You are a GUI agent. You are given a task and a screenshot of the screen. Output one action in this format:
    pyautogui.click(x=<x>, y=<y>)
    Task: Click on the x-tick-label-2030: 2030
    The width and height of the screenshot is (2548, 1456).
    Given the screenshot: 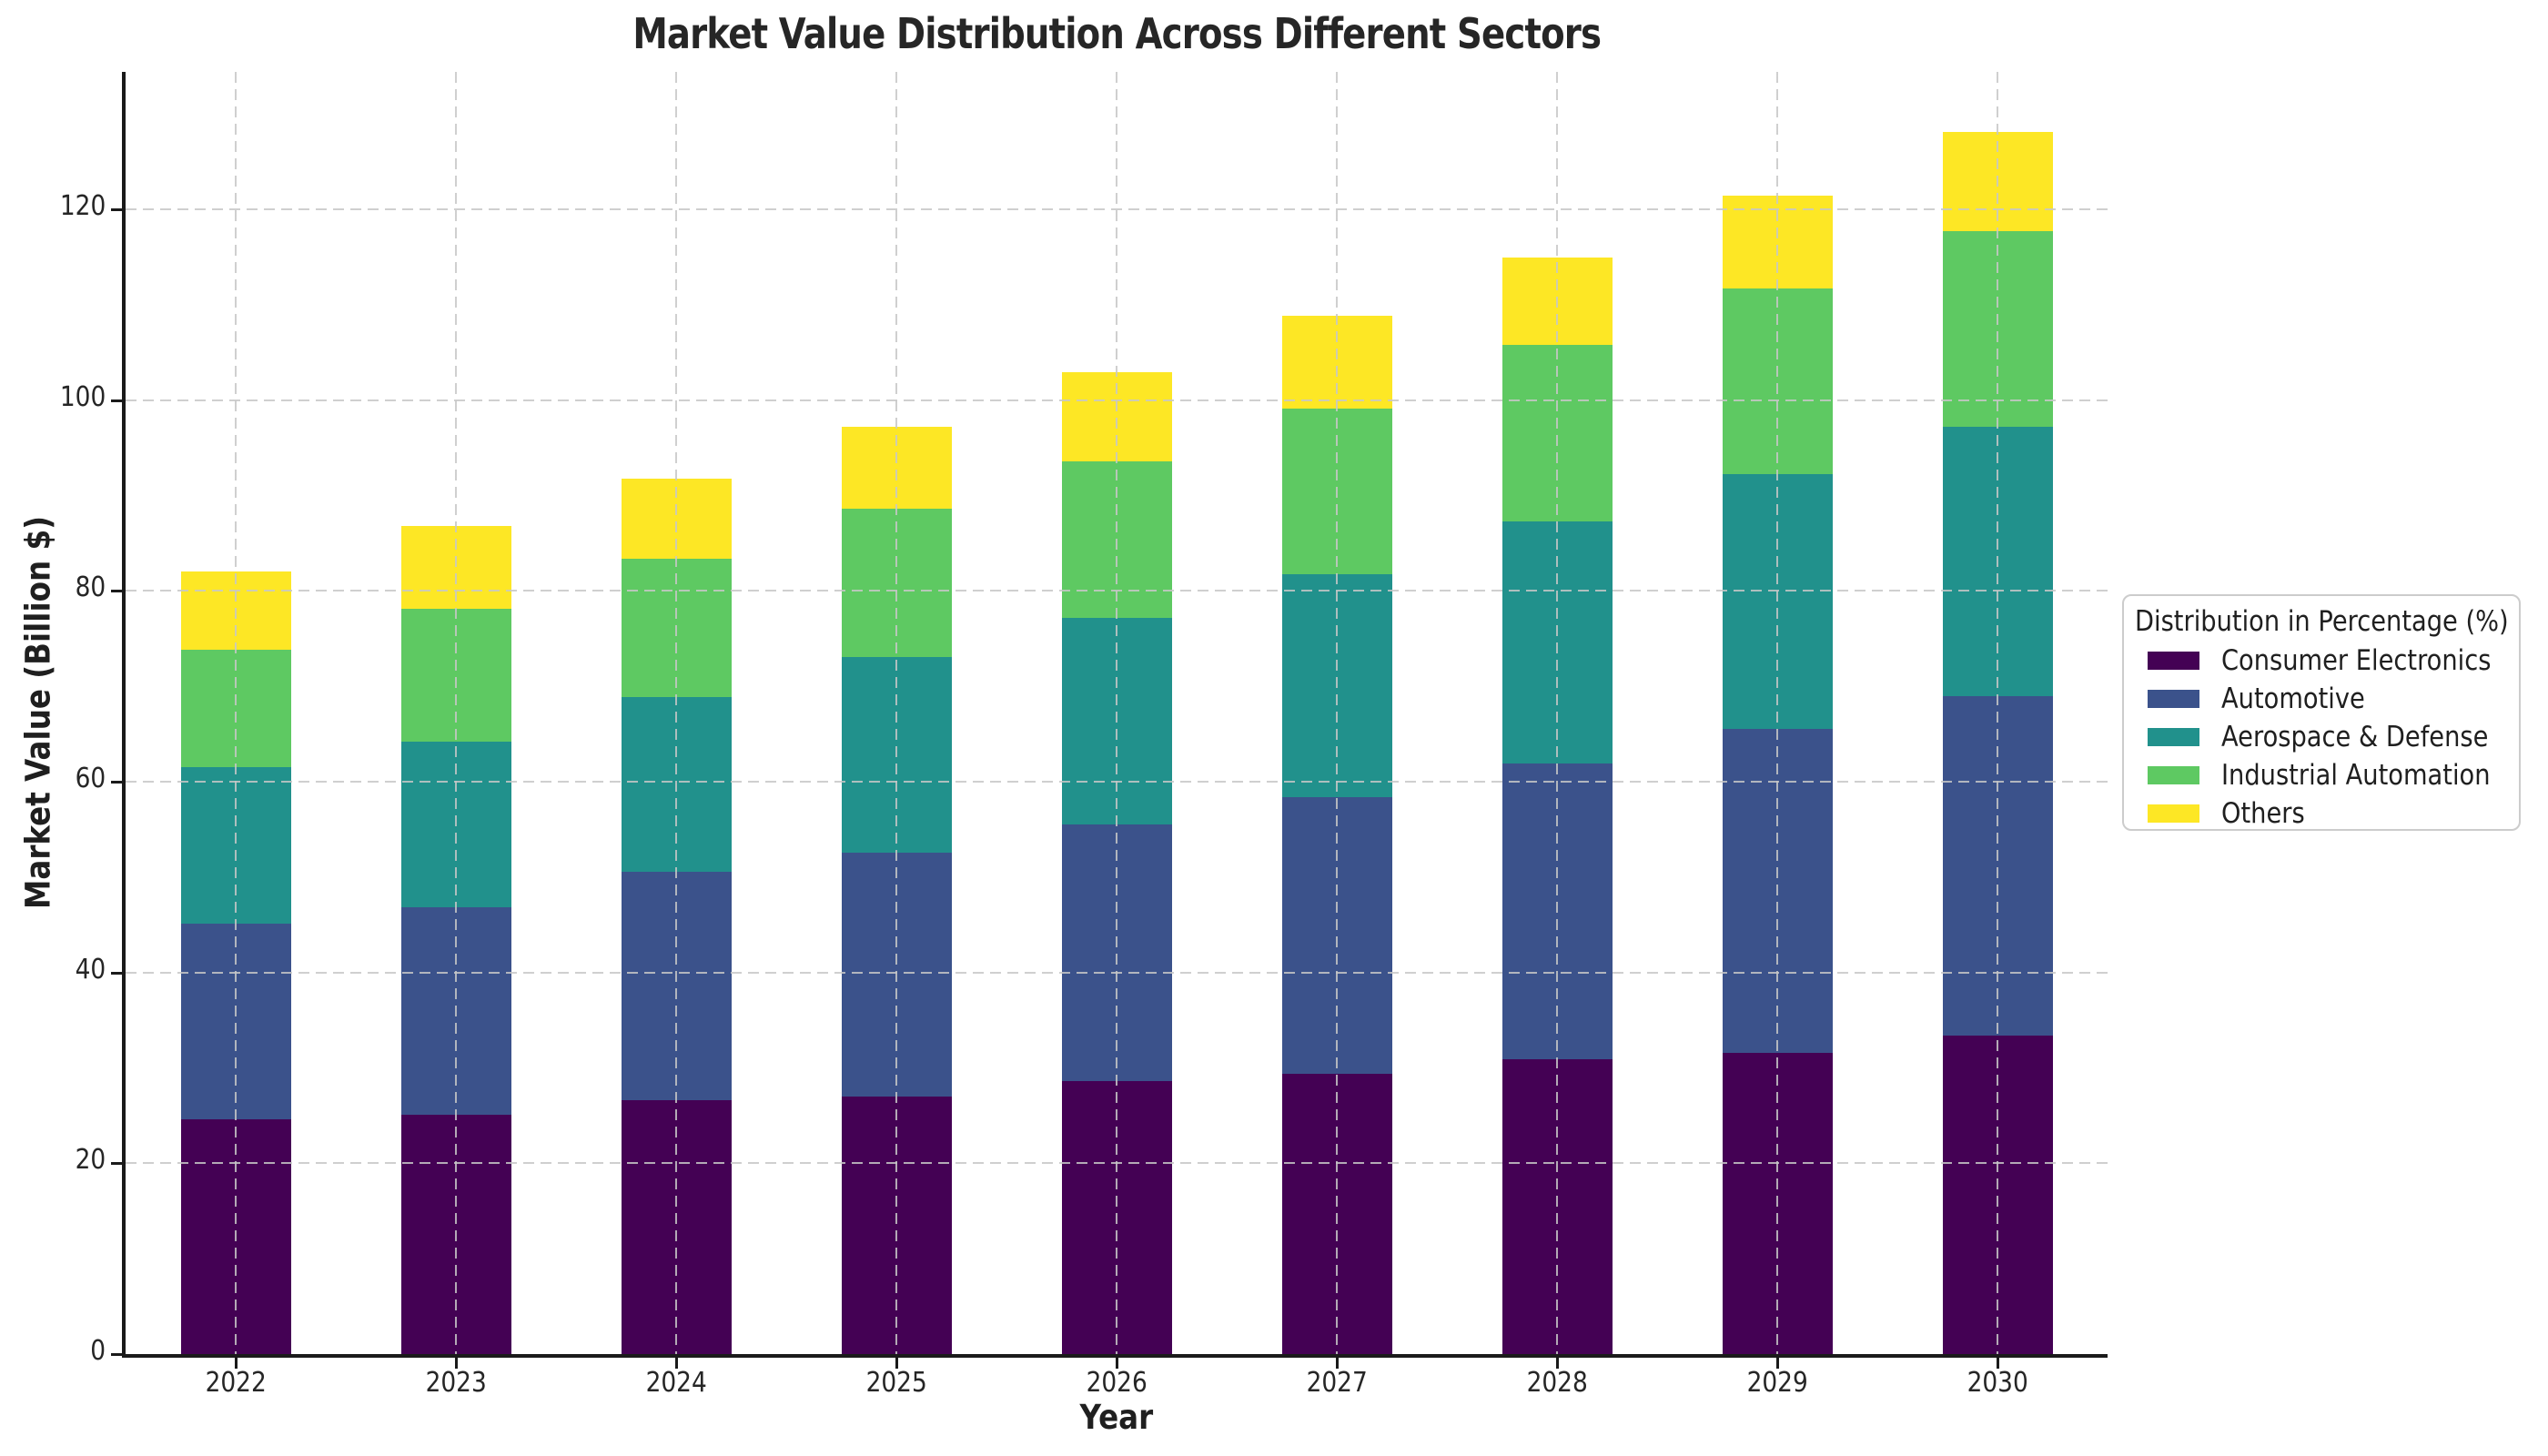 What is the action you would take?
    pyautogui.click(x=1998, y=1383)
    